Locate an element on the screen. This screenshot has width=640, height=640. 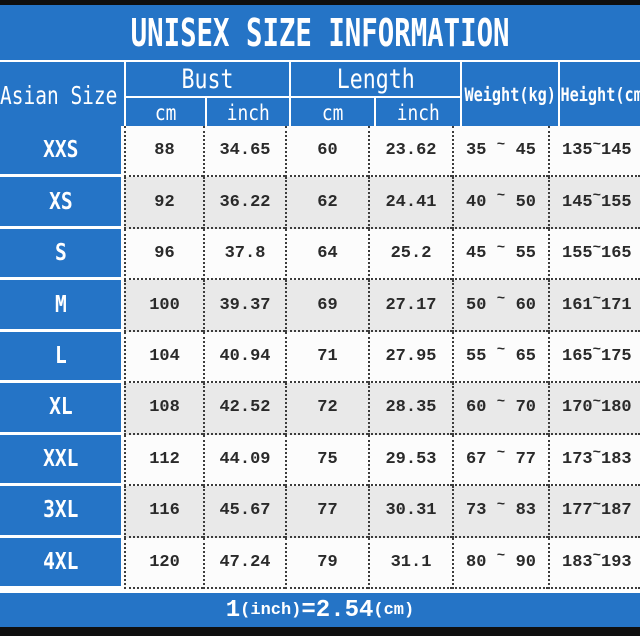
range-max: 155 is located at coordinates (616, 202).